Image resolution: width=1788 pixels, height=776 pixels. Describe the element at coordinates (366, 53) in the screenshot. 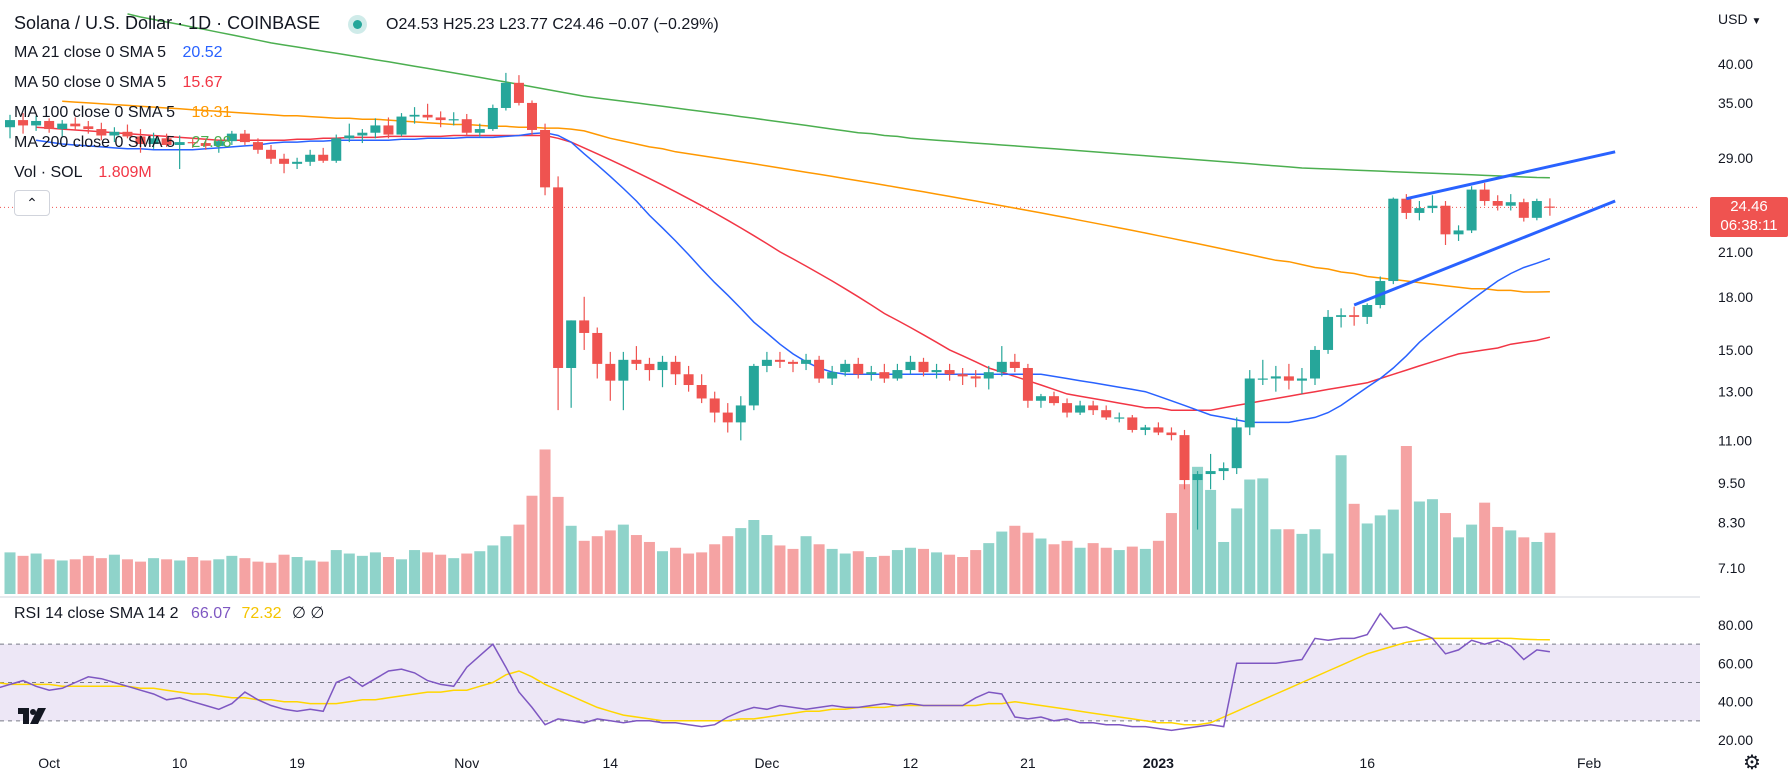

I see `indicator-ma21: MA 21 close 0 SMA 5 20.52` at that location.